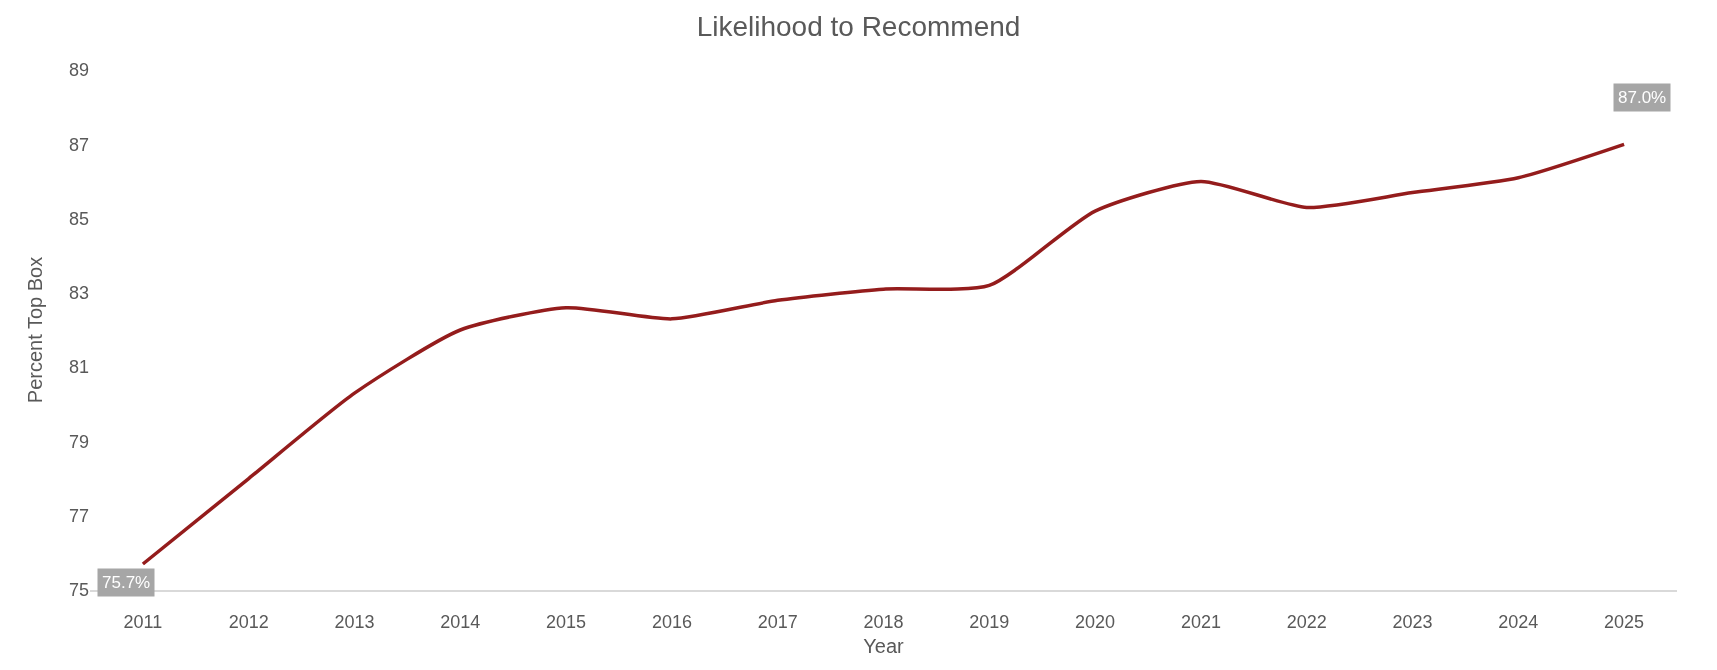 Image resolution: width=1717 pixels, height=670 pixels. What do you see at coordinates (671, 621) in the screenshot?
I see `x-tick-label: 2016` at bounding box center [671, 621].